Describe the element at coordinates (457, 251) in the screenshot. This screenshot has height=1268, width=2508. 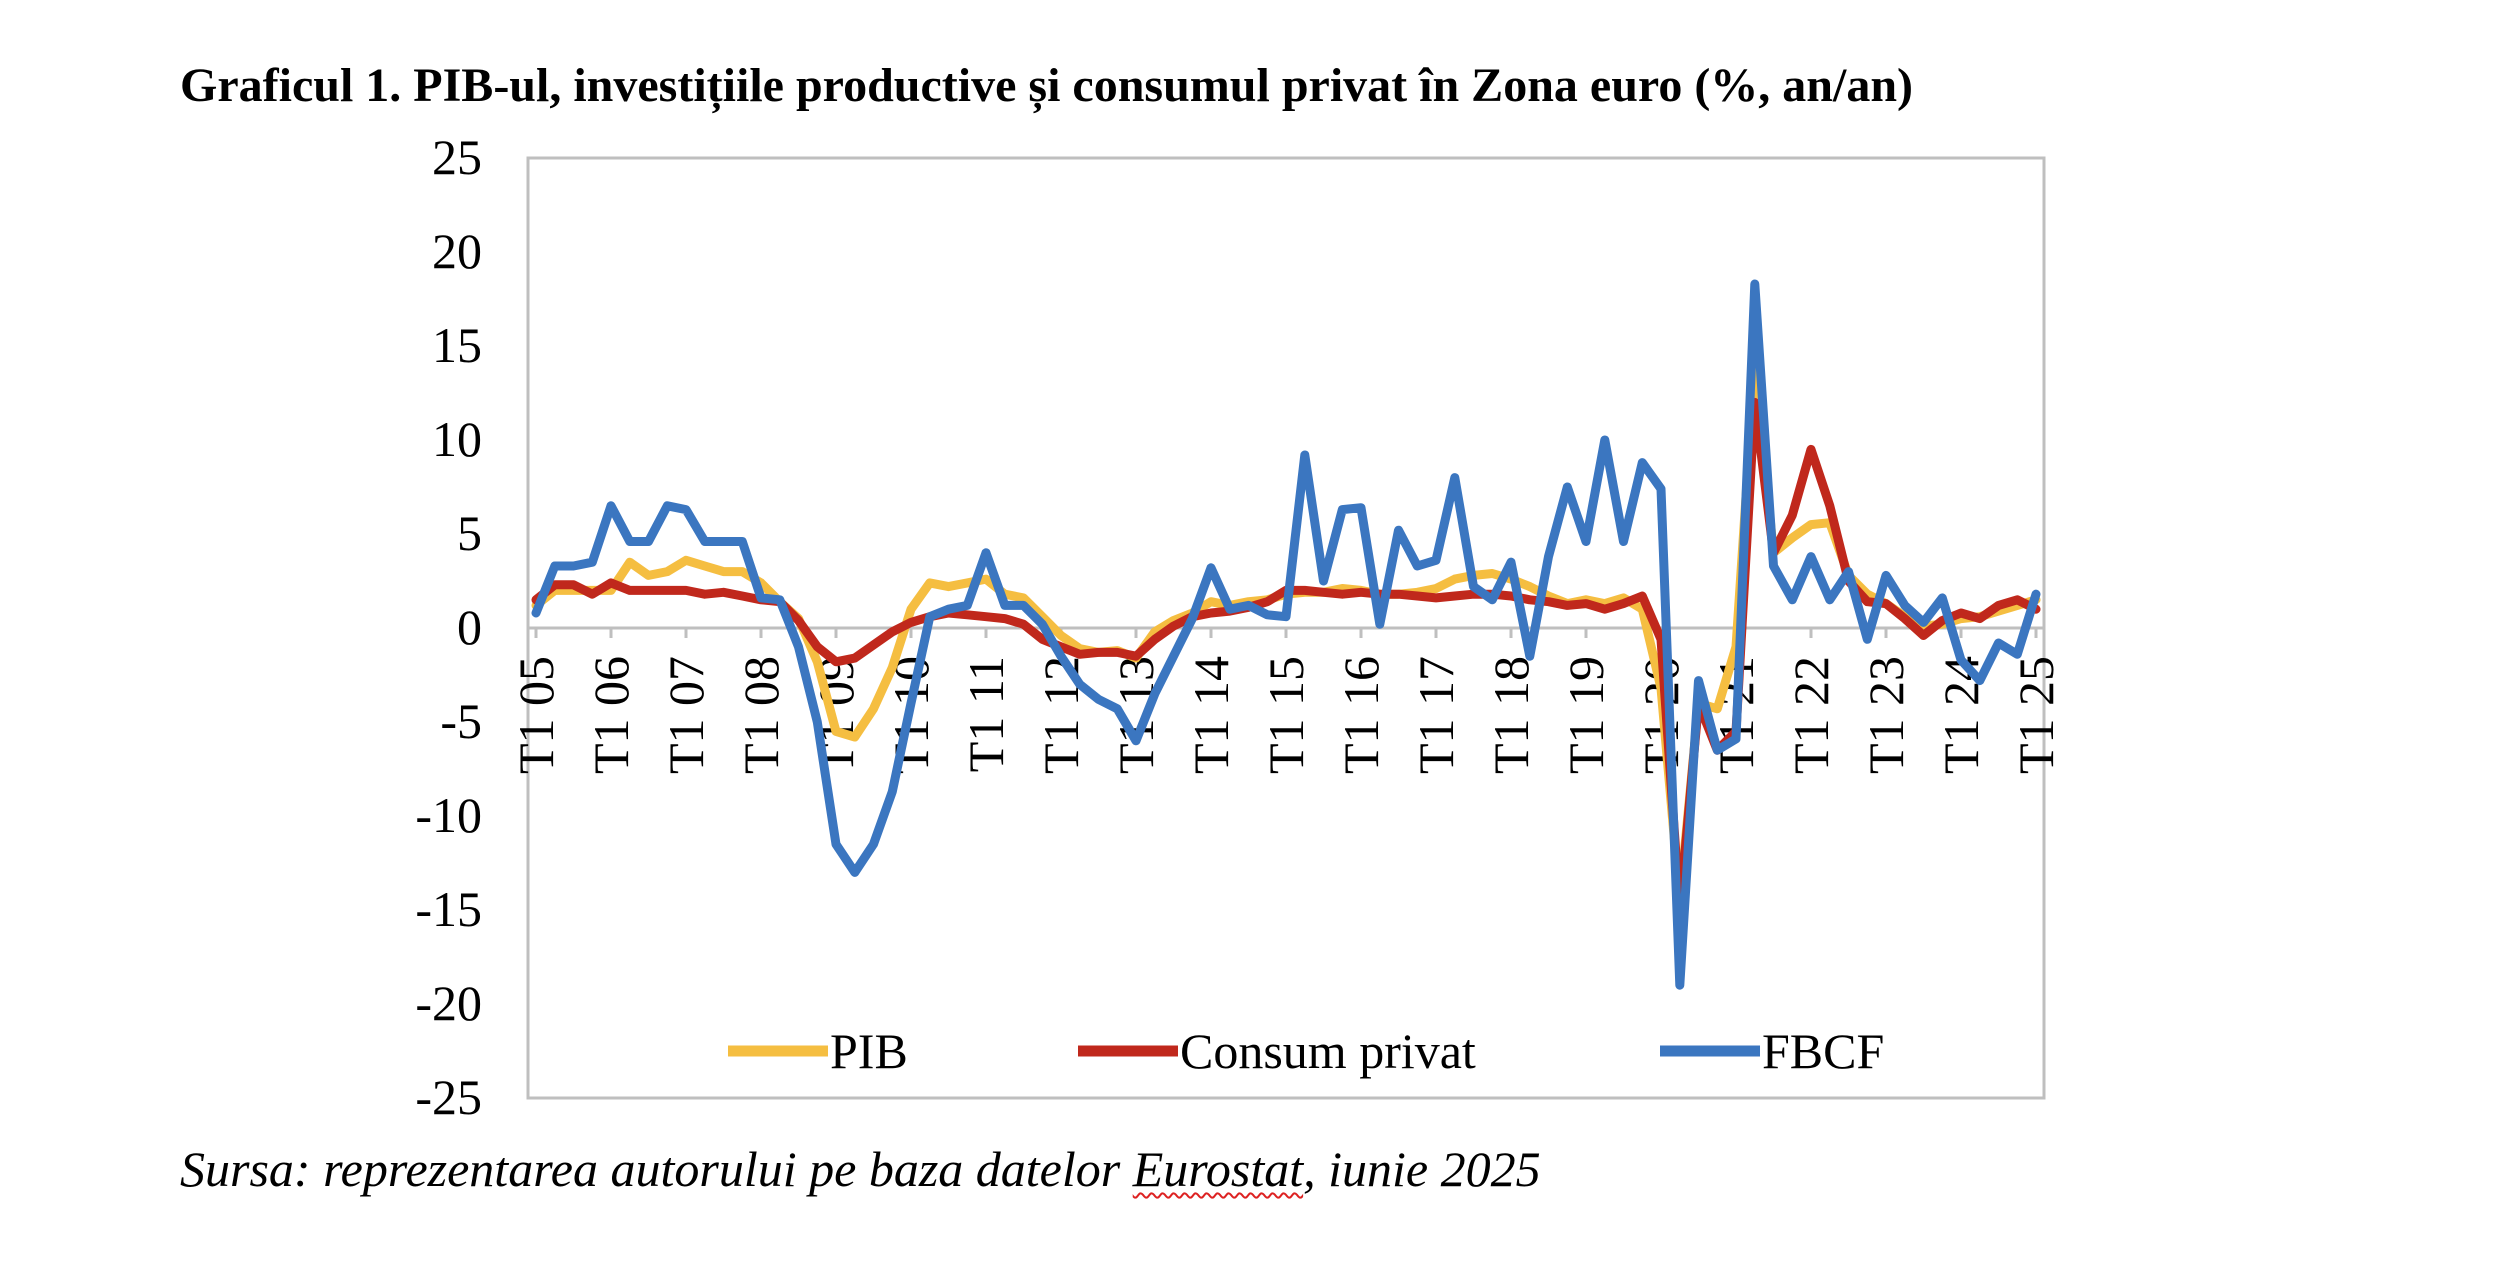
I see `y-tick-label: 20` at that location.